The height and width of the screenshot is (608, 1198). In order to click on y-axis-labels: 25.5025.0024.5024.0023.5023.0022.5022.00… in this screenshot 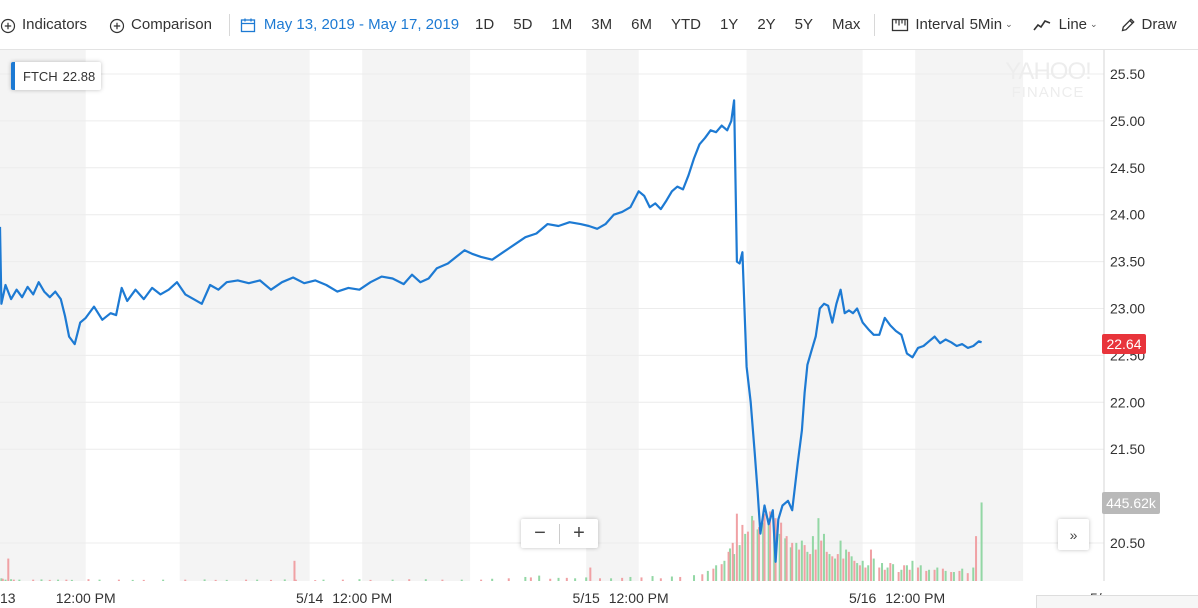, I will do `click(1127, 308)`.